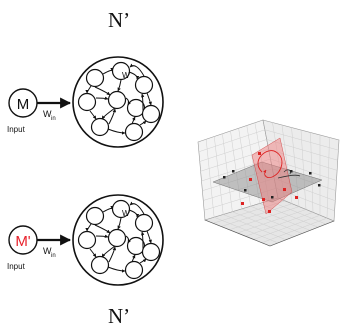  I want to click on network-title-top: N’, so click(119, 20).